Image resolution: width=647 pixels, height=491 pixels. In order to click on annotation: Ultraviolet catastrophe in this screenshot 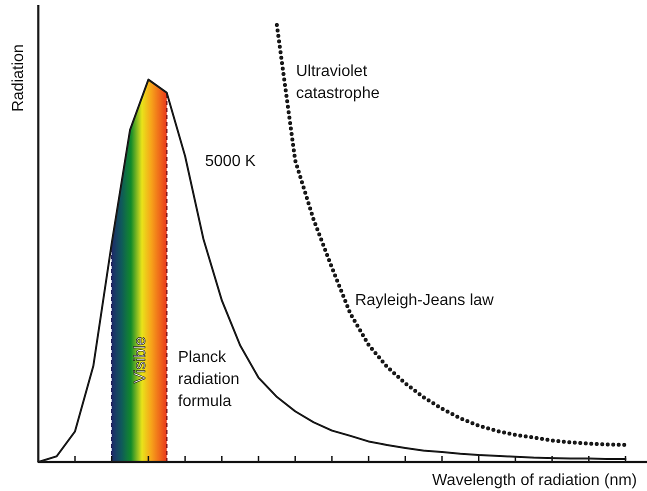, I will do `click(338, 82)`.